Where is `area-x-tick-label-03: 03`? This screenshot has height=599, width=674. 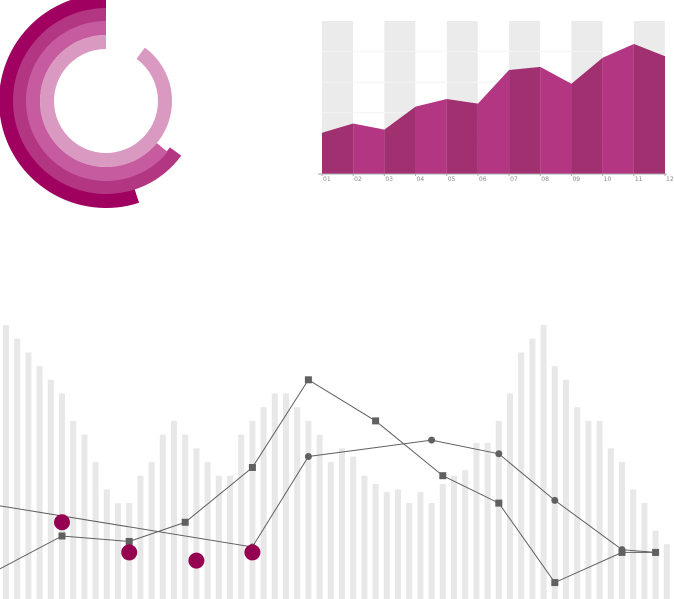
area-x-tick-label-03: 03 is located at coordinates (389, 179).